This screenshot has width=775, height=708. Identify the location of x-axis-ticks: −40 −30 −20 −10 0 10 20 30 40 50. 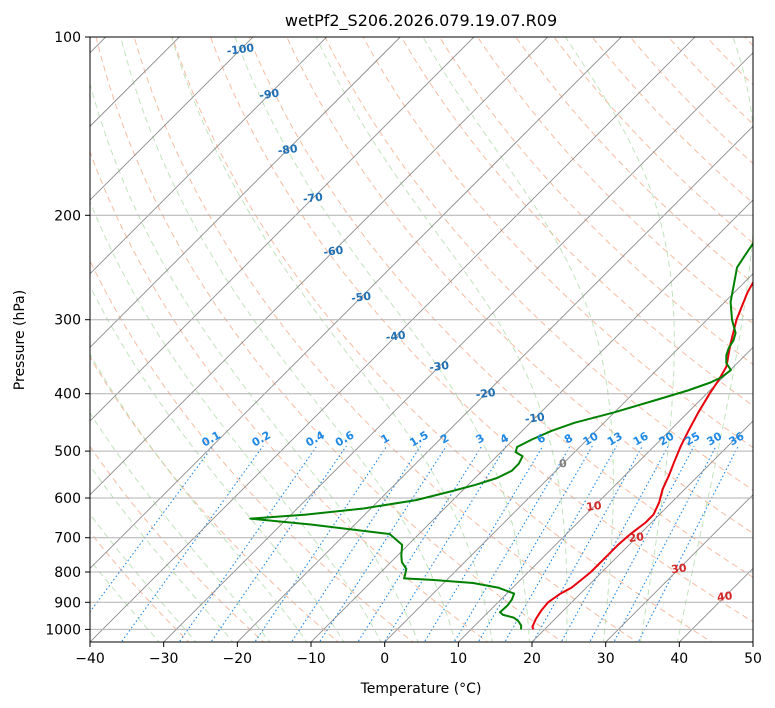
(418, 654).